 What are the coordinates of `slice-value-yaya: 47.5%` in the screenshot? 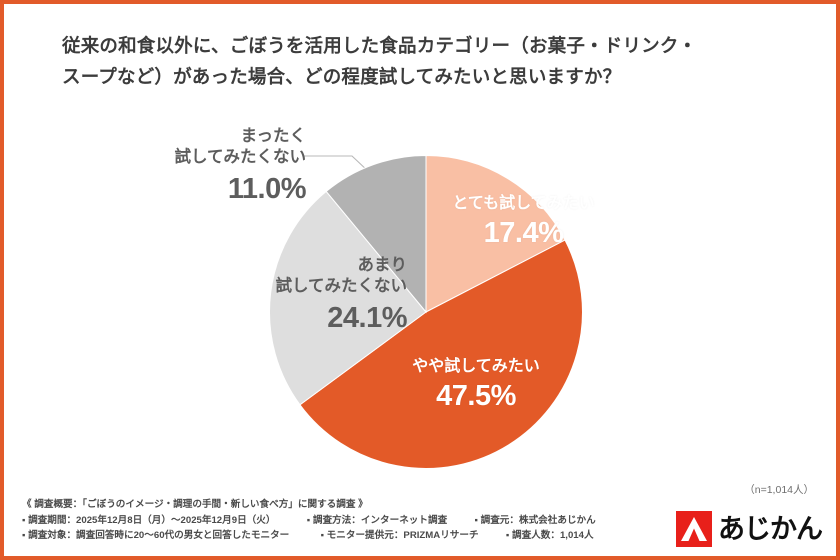 It's located at (476, 396).